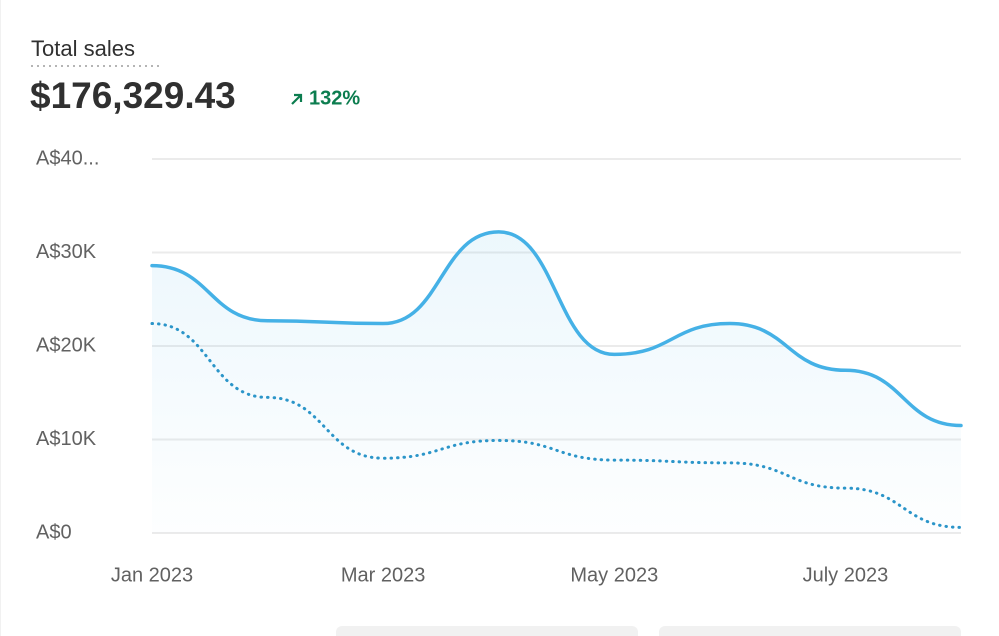 Image resolution: width=999 pixels, height=636 pixels. What do you see at coordinates (66, 252) in the screenshot?
I see `y-tick-label: A$30K` at bounding box center [66, 252].